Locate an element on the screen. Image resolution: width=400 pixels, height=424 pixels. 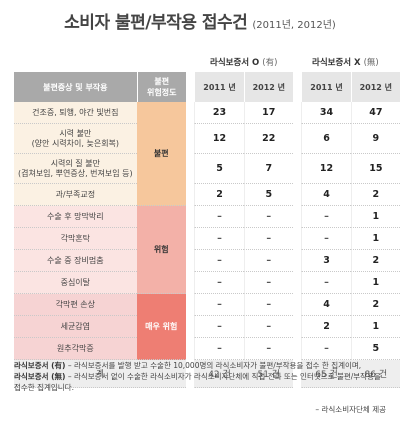
group-header-o: 라식보증서 O (有) is located at coordinates (243, 62).